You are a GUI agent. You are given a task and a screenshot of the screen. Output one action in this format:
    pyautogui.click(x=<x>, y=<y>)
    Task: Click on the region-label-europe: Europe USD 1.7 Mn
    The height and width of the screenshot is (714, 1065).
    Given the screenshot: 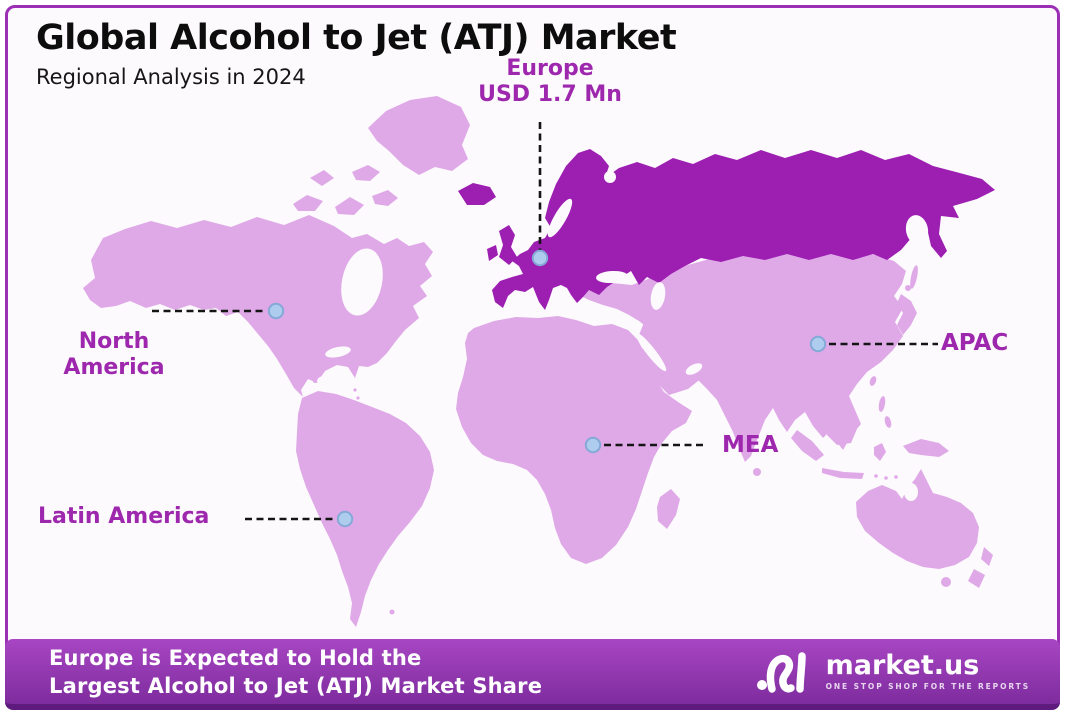 What is the action you would take?
    pyautogui.click(x=550, y=82)
    